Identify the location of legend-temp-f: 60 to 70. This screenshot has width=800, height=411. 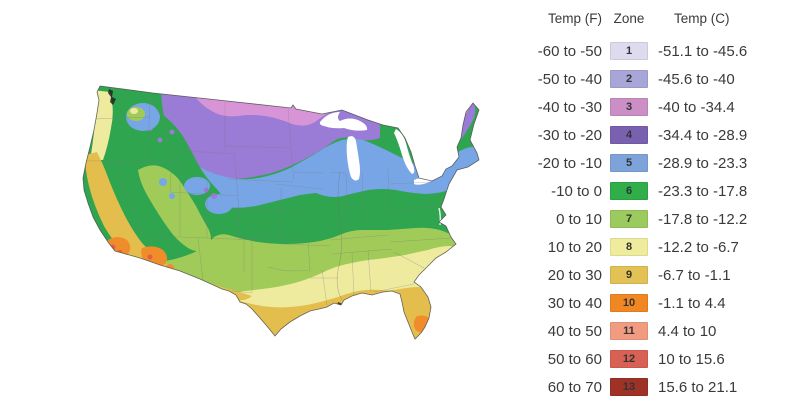
(574, 387).